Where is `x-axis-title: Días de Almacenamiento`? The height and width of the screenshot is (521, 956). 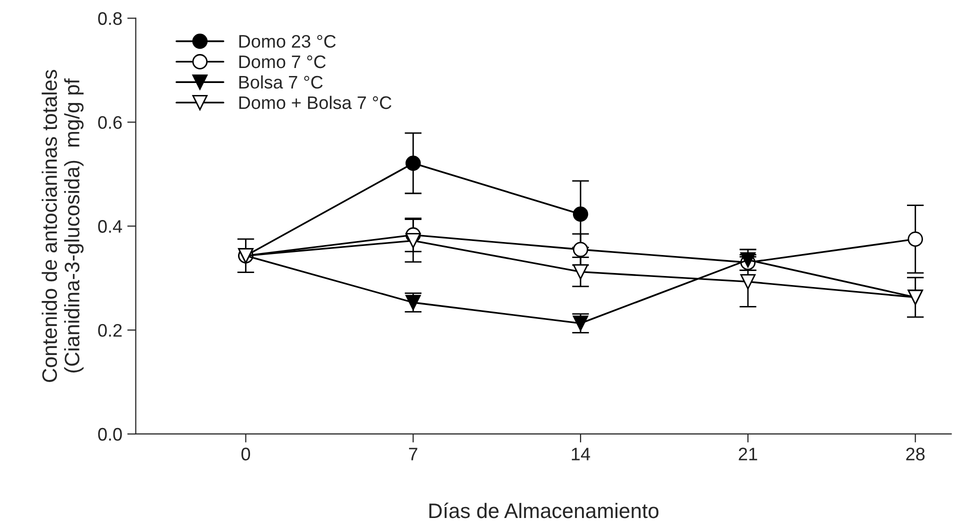
x-axis-title: Días de Almacenamiento is located at coordinates (543, 510).